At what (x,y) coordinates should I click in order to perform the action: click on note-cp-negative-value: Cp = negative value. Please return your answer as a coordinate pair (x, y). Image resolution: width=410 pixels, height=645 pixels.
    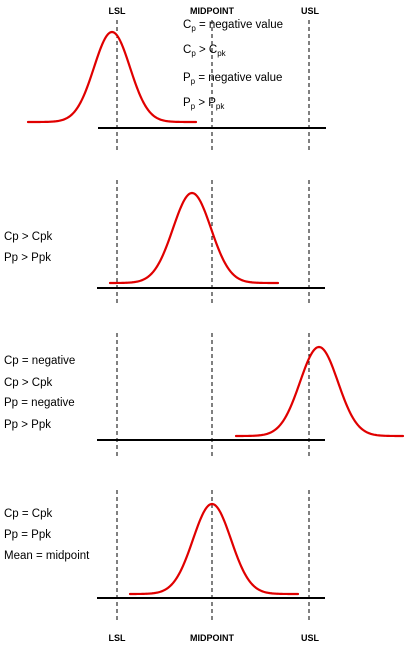
    Looking at the image, I should click on (233, 26).